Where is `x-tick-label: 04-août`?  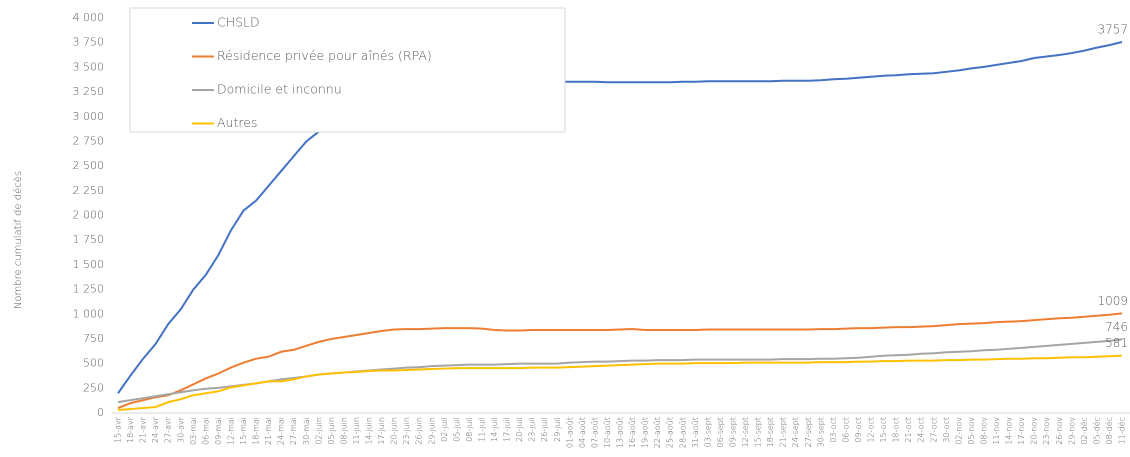
x-tick-label: 04-août is located at coordinates (582, 432).